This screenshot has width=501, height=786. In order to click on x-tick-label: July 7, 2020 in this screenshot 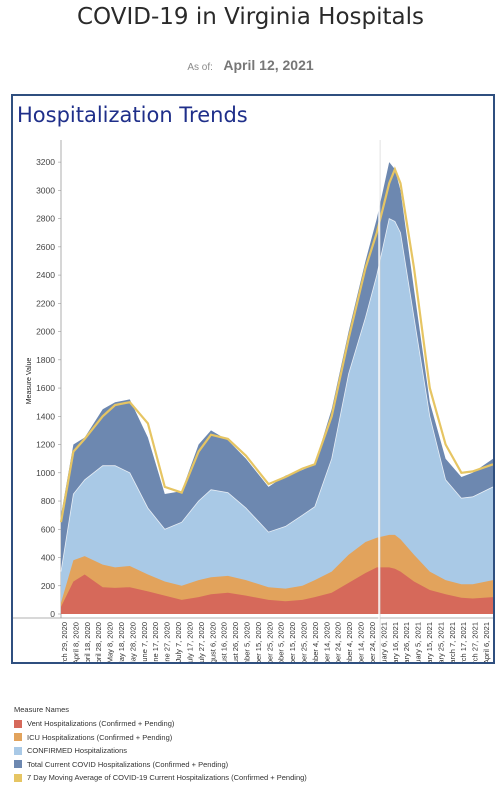, I will do `click(178, 642)`.